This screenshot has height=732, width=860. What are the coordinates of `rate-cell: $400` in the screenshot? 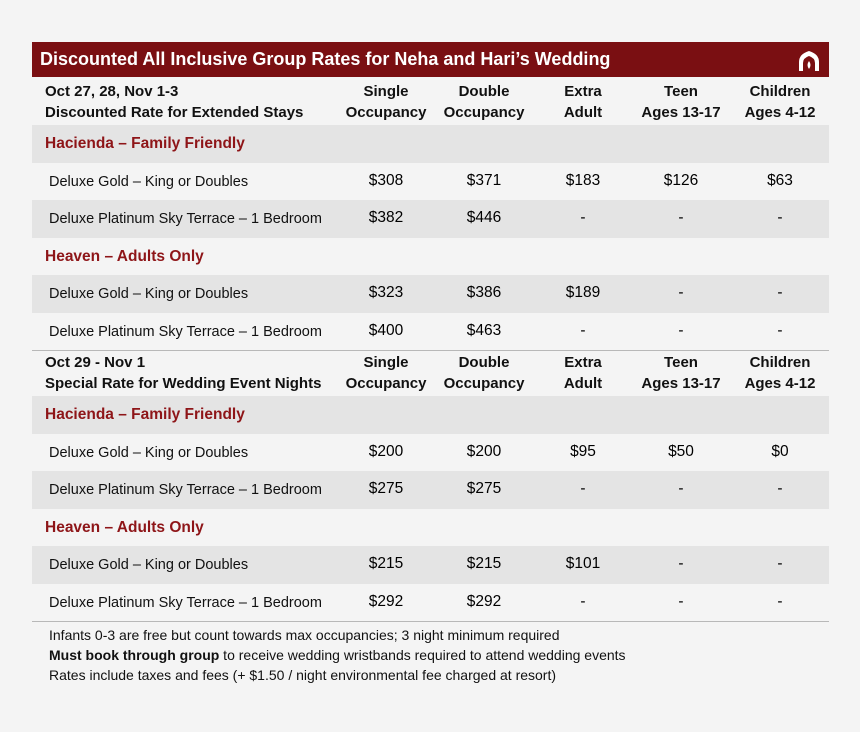 It's located at (386, 330).